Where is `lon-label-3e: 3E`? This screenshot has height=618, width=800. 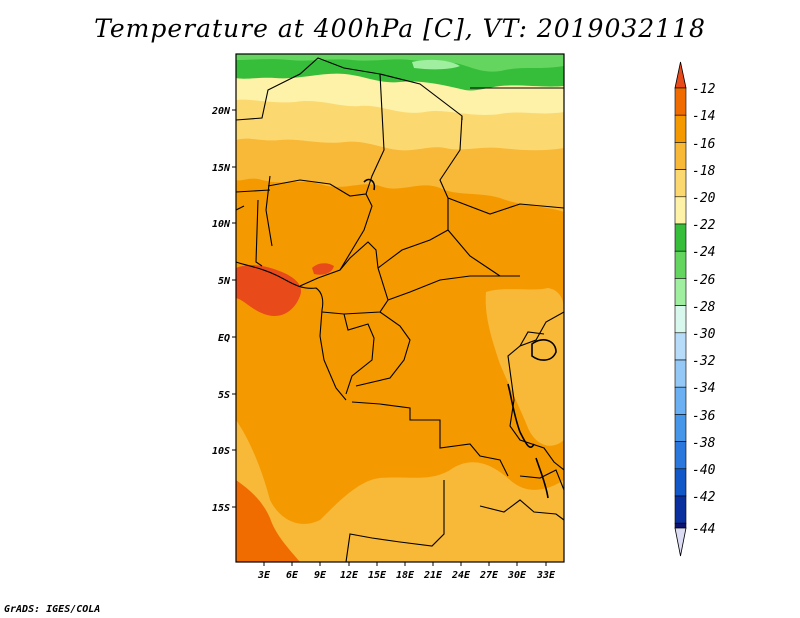
lon-label-3e: 3E is located at coordinates (264, 575).